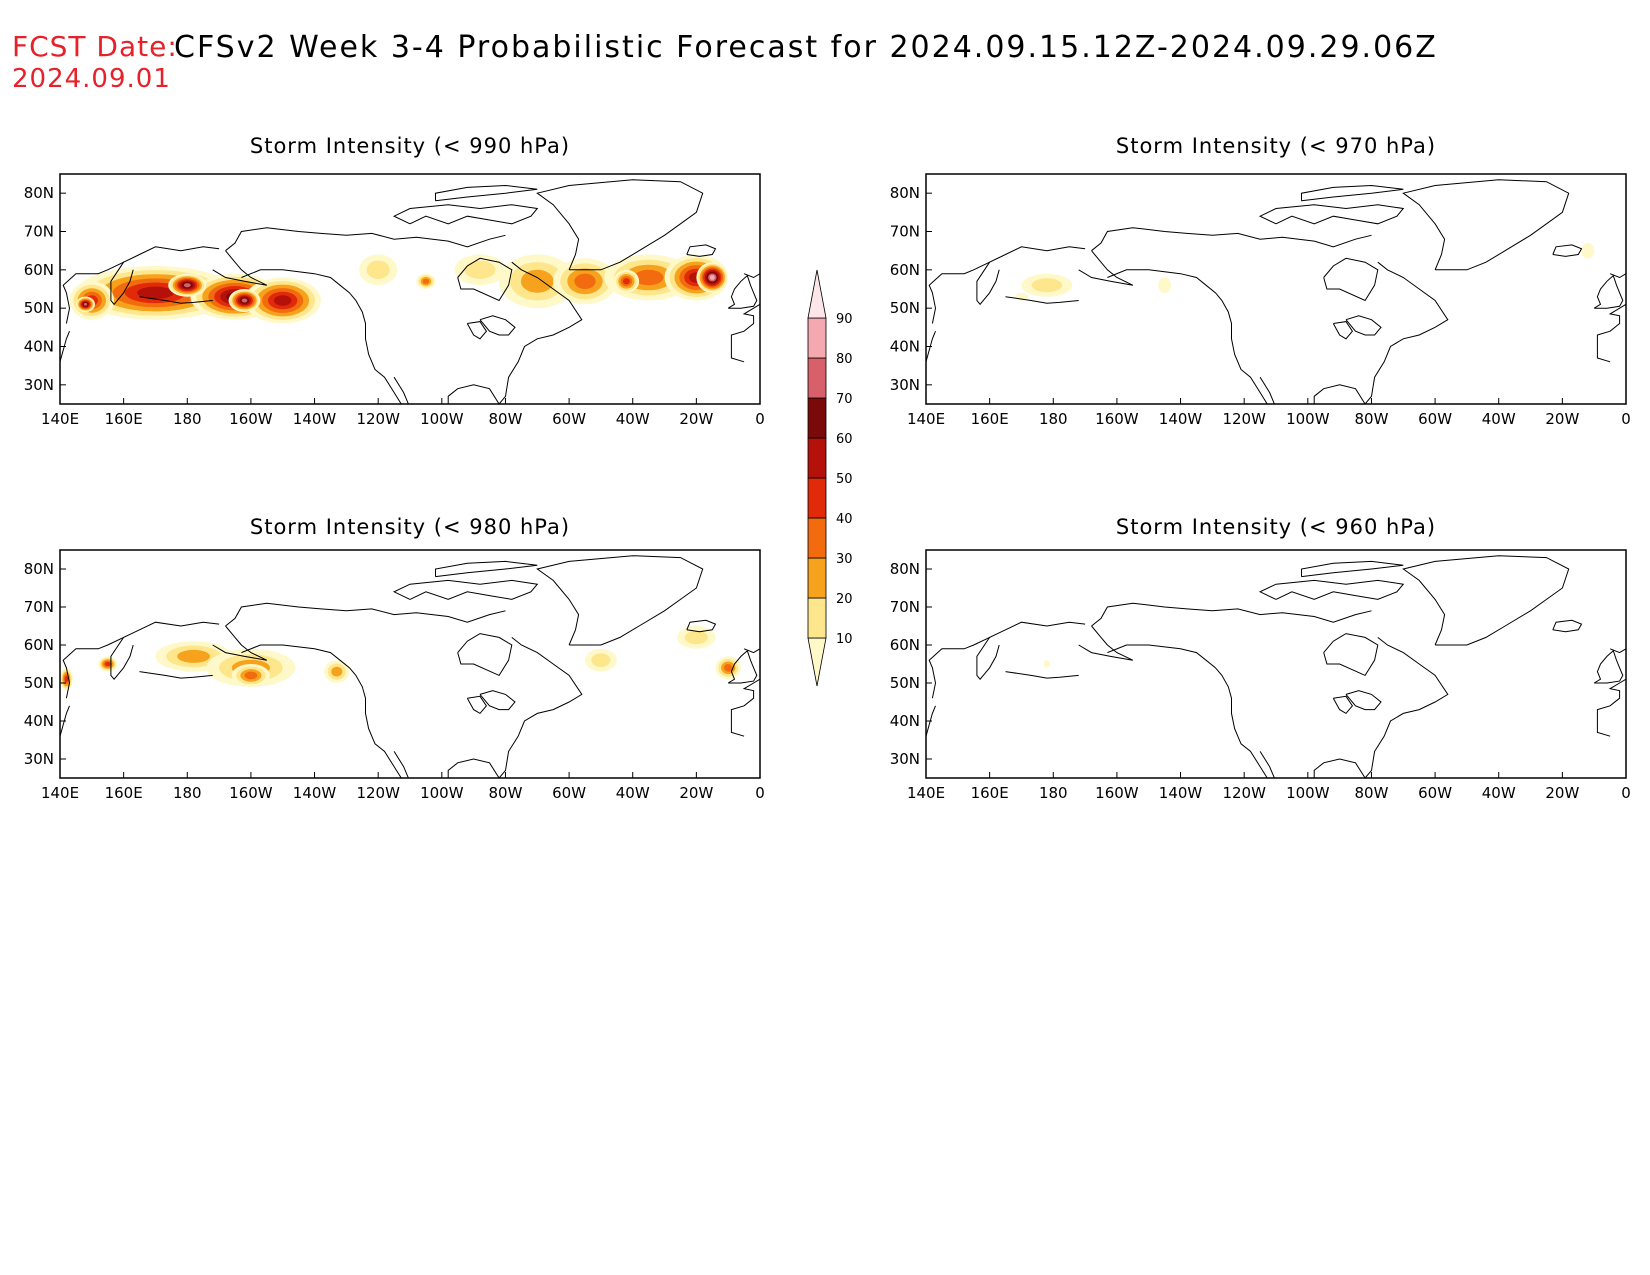 The height and width of the screenshot is (1275, 1650). Describe the element at coordinates (378, 419) in the screenshot. I see `lon-tick-label: 120W` at that location.